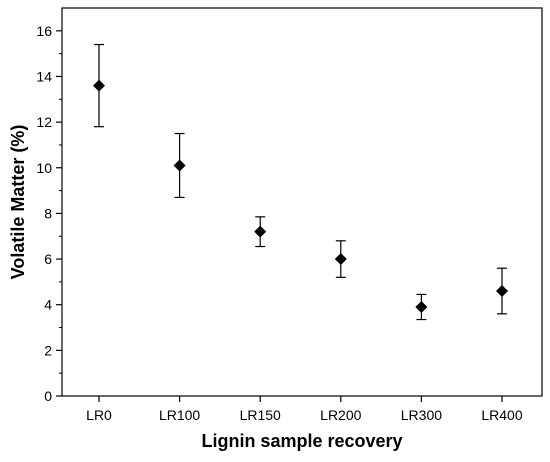  I want to click on y-tick-label: 16, so click(44, 31).